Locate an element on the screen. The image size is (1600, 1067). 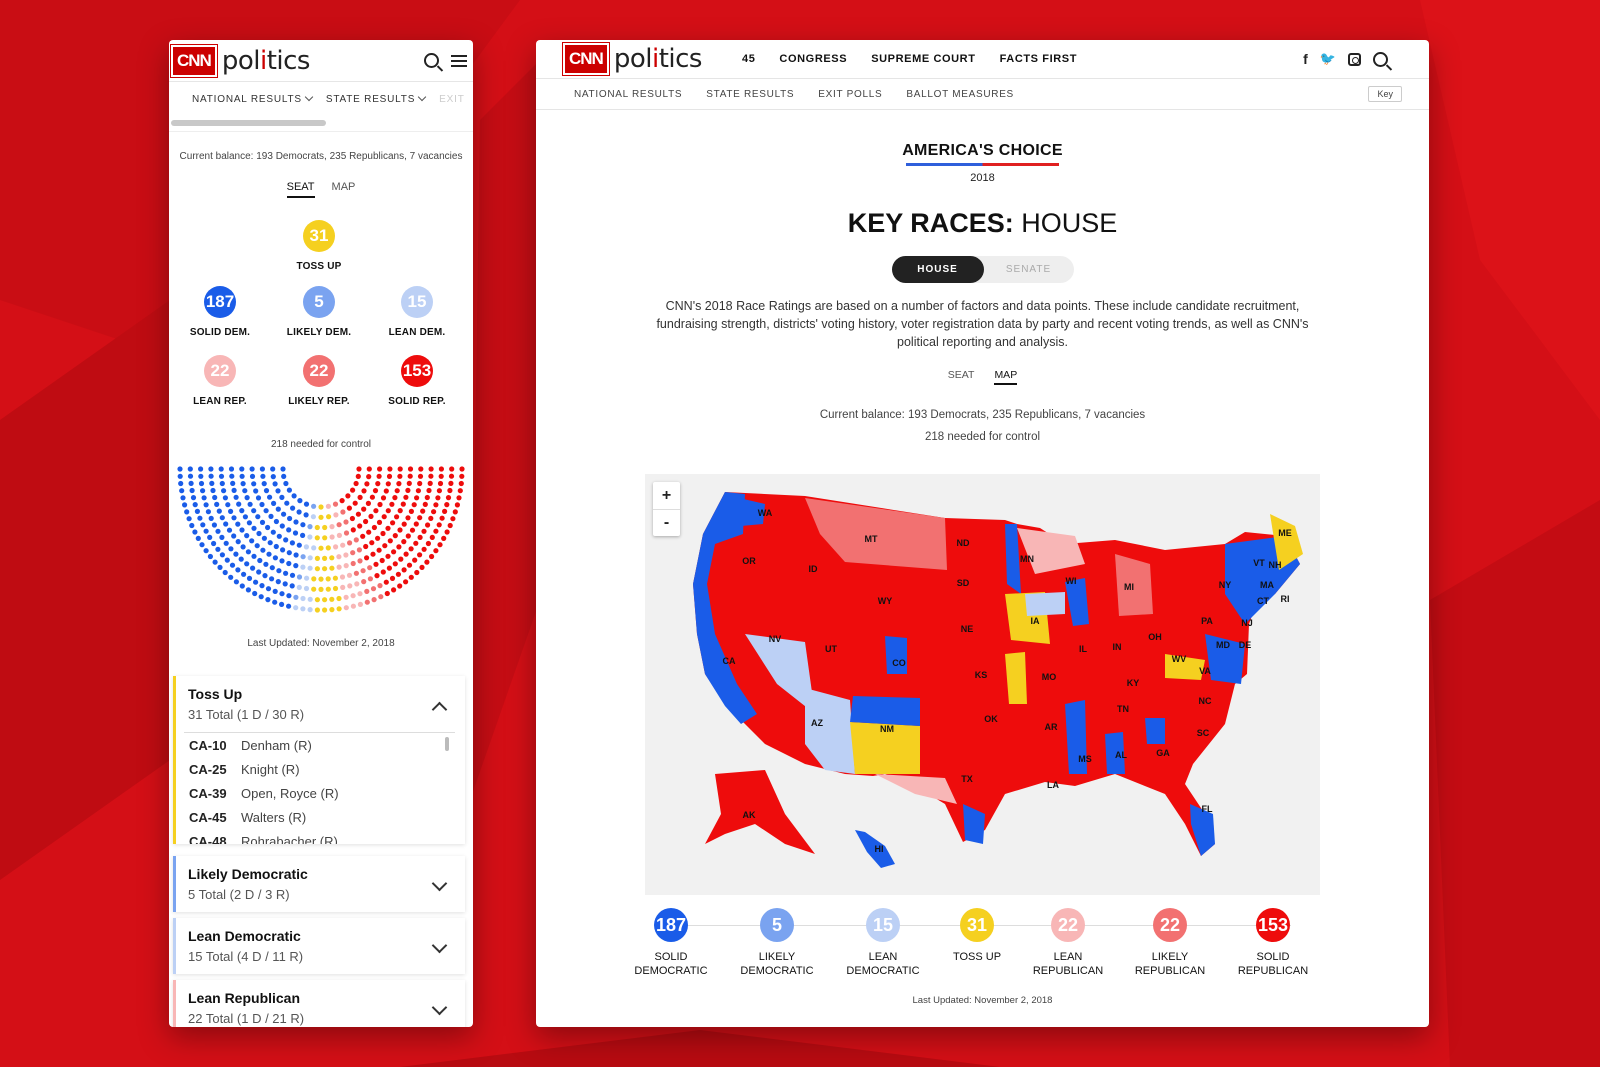
legend-solid-rep: 153 SOLID REPUBLICAN is located at coordinates (1273, 941).